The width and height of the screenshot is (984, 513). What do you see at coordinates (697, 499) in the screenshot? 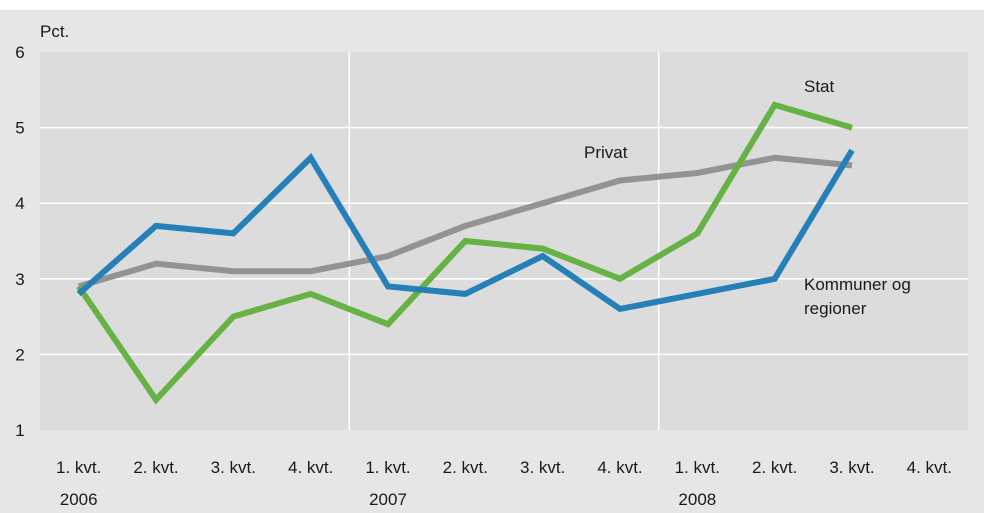
I see `year-label: 2008` at bounding box center [697, 499].